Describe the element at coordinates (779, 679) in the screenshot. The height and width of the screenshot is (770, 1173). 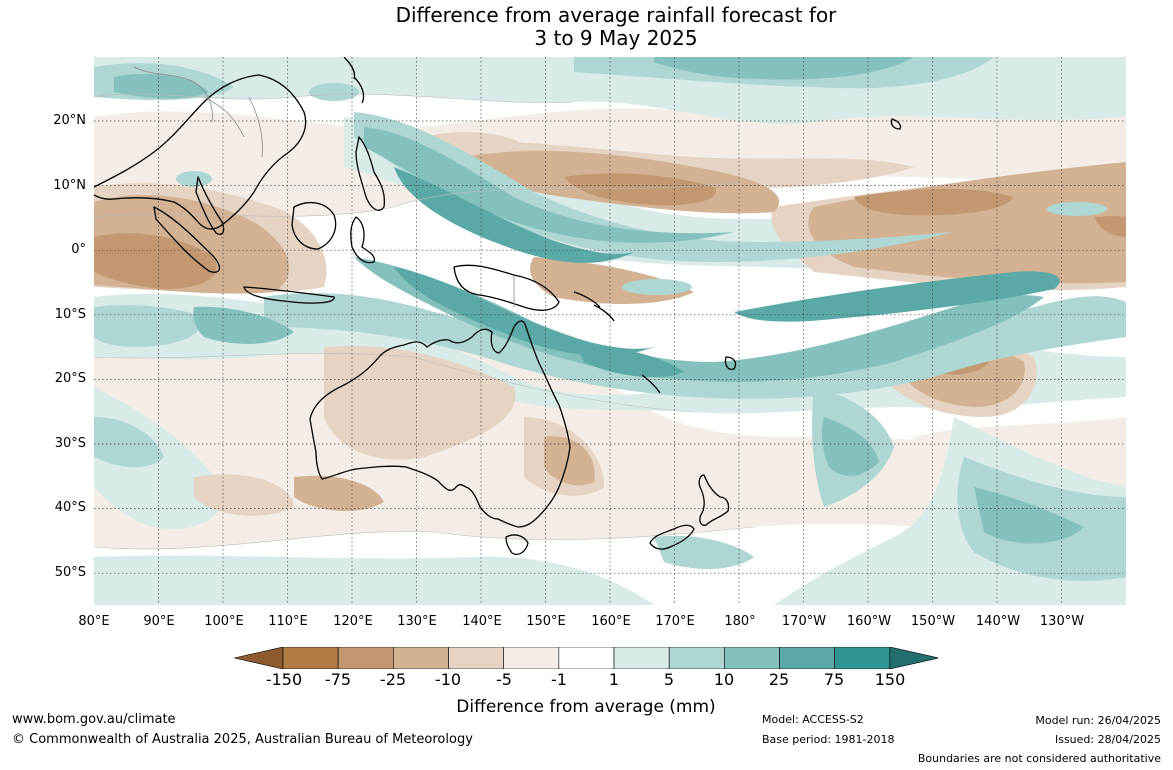
I see `legend-tick-25: 25` at that location.